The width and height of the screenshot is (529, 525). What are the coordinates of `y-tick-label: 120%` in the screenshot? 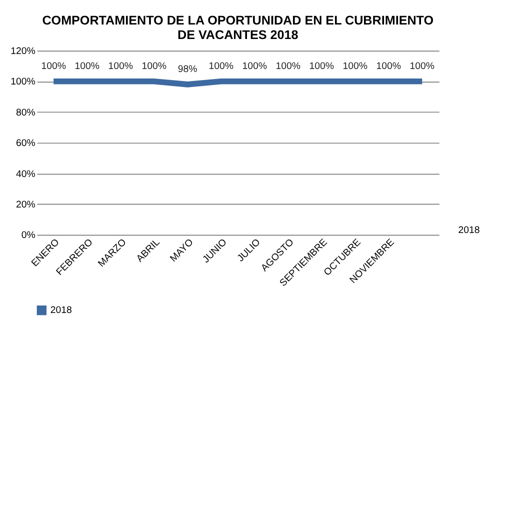 It's located at (23, 52).